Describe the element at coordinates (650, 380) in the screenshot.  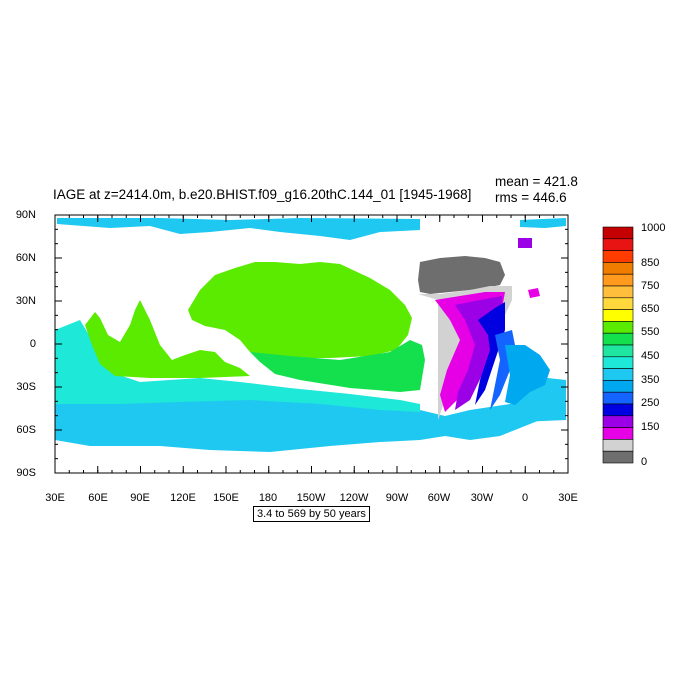
I see `colorbar-label-350: 350` at that location.